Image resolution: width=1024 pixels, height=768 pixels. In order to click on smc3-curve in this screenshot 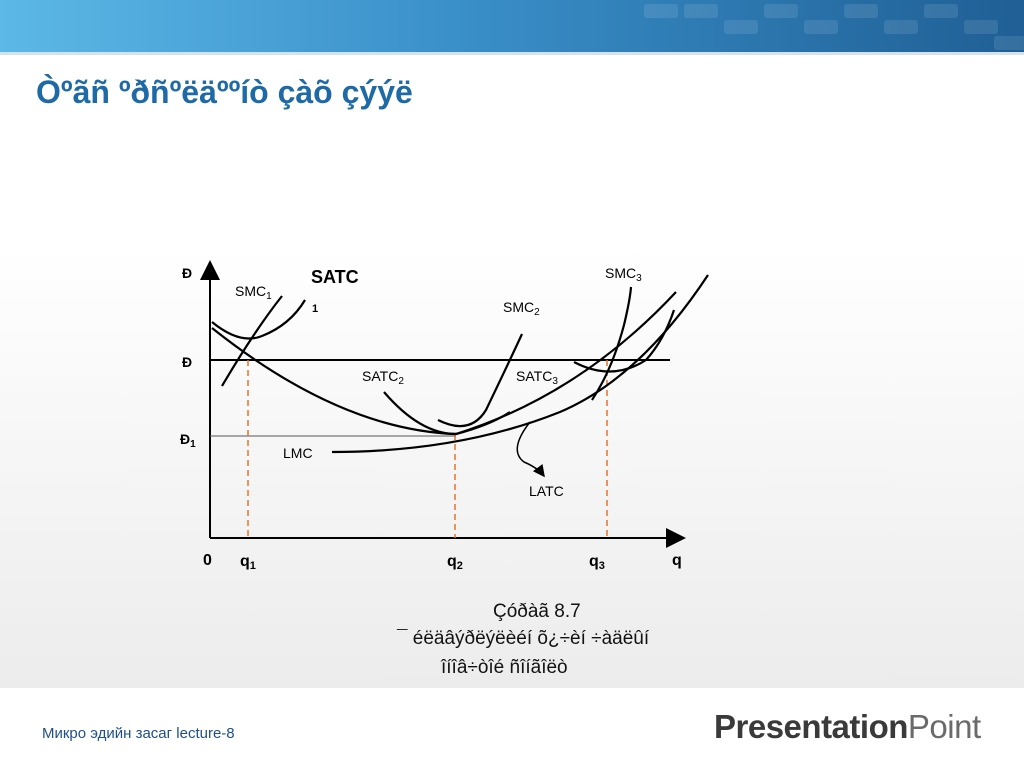, I will do `click(612, 343)`.